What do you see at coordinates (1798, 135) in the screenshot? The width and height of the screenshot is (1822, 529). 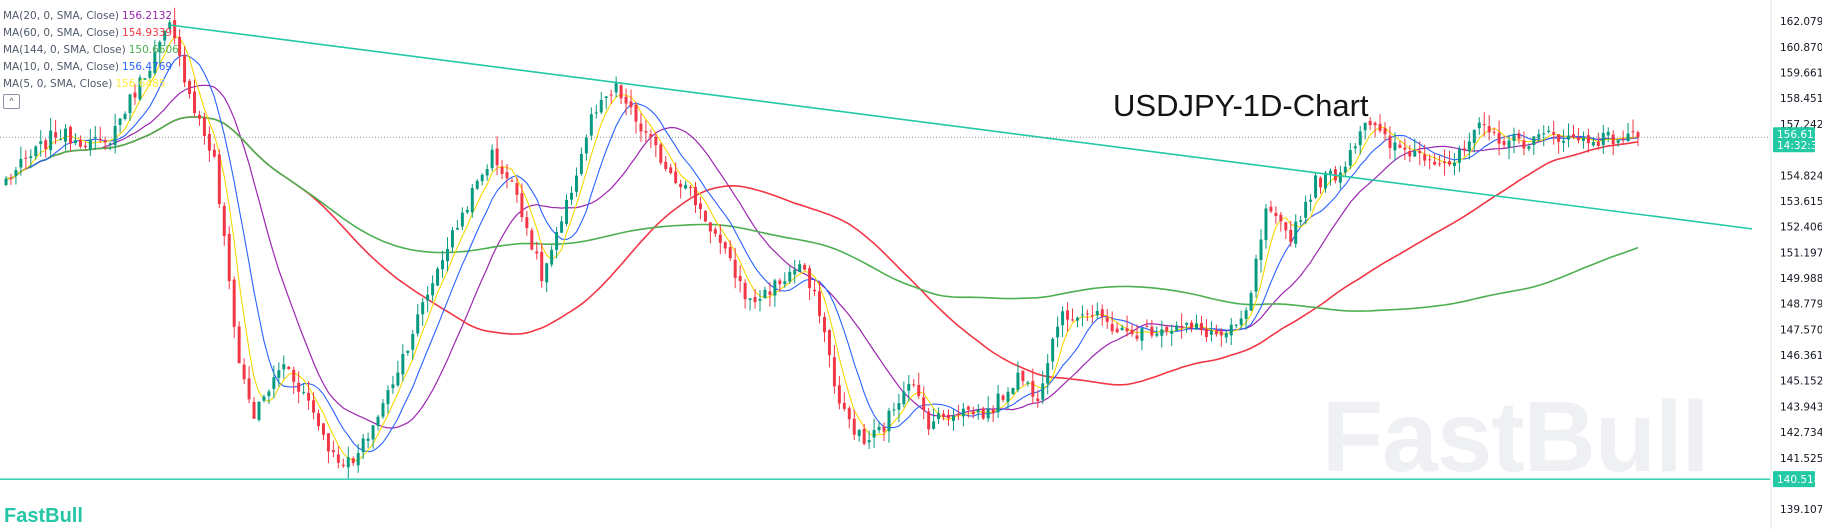 I see `last-price-value: 156.615` at bounding box center [1798, 135].